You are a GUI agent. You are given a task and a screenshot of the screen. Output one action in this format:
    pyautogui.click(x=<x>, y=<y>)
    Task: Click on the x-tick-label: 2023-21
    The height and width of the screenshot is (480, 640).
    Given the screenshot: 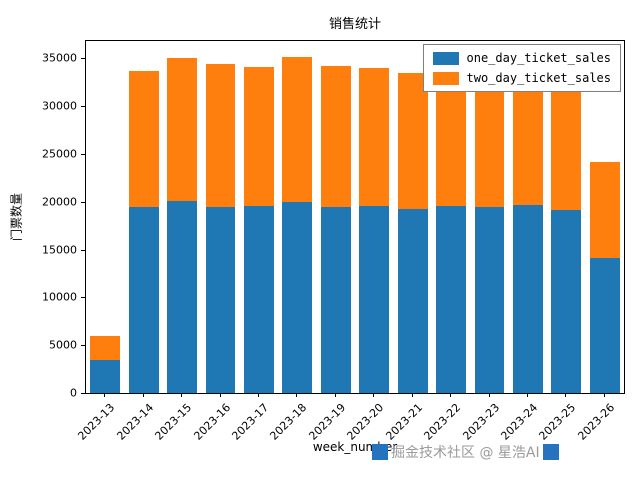 What is the action you would take?
    pyautogui.click(x=404, y=422)
    